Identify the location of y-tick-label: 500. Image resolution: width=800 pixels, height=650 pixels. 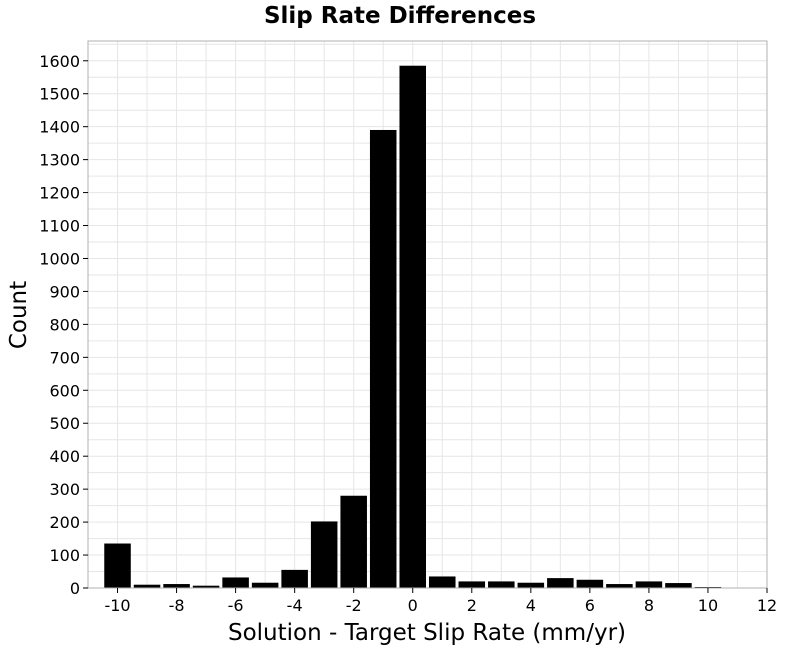
(64, 423).